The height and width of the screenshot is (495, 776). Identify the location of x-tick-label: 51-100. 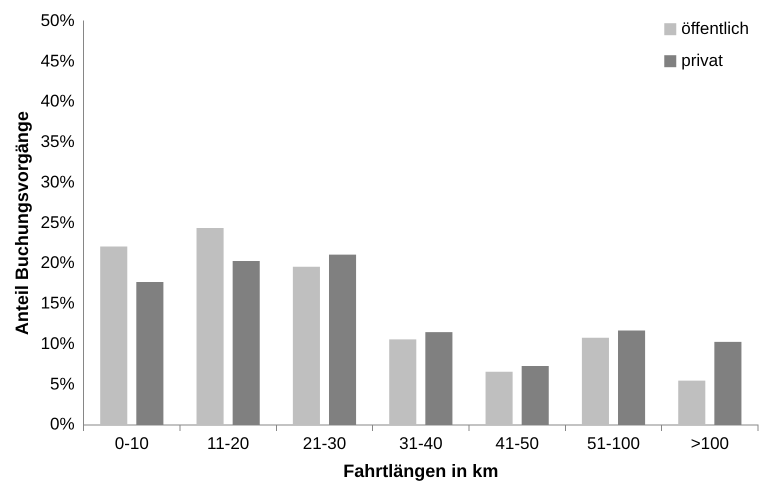
(613, 443).